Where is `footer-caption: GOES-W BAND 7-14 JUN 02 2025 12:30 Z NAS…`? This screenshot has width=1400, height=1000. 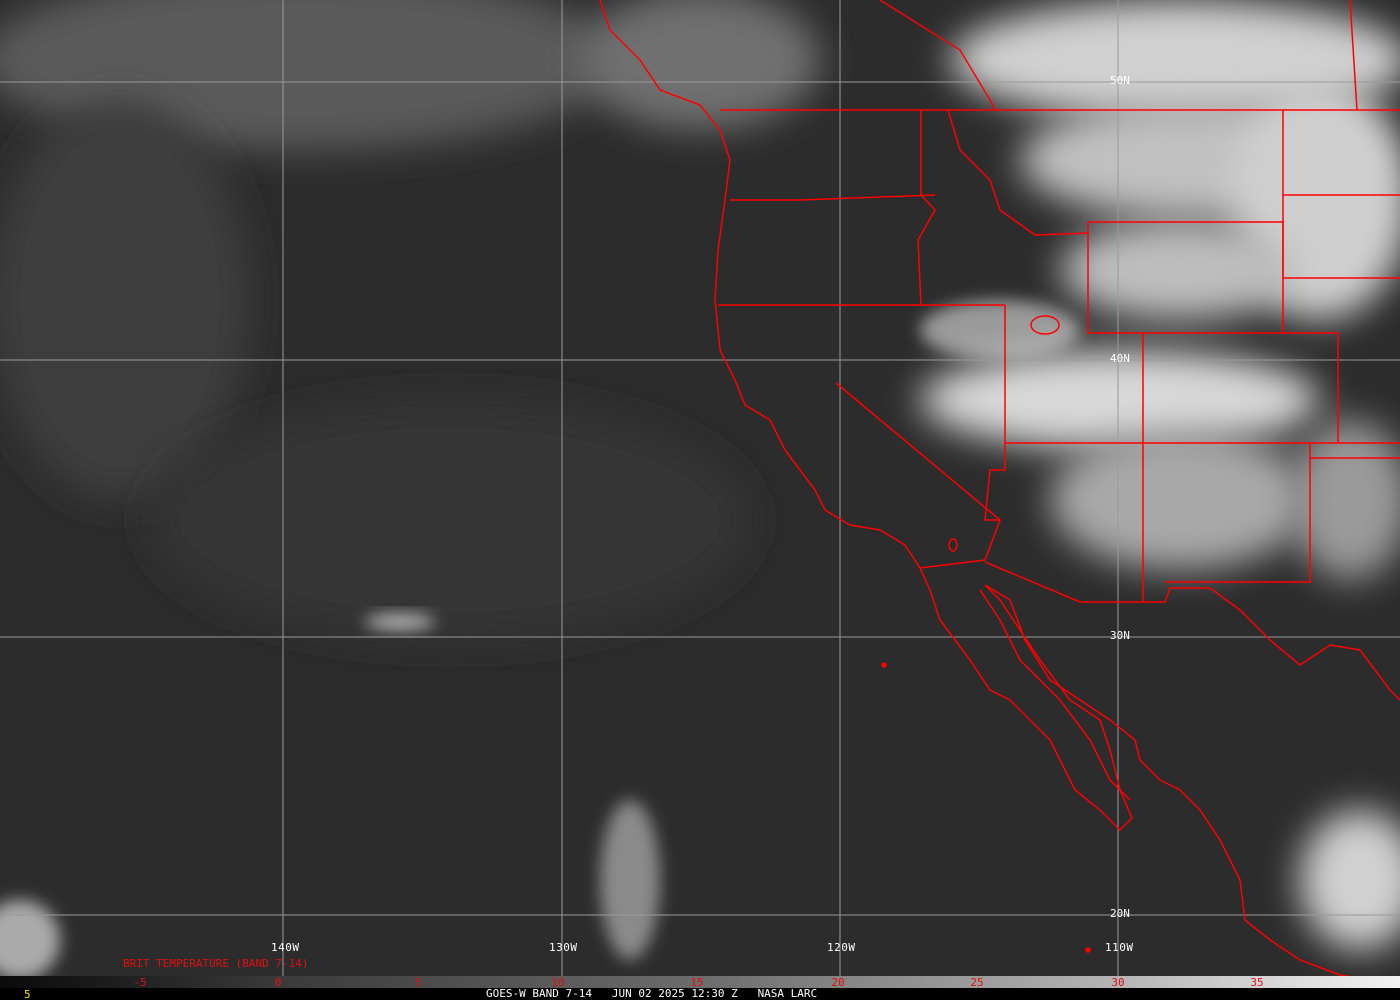
footer-caption: GOES-W BAND 7-14 JUN 02 2025 12:30 Z NAS… is located at coordinates (651, 993).